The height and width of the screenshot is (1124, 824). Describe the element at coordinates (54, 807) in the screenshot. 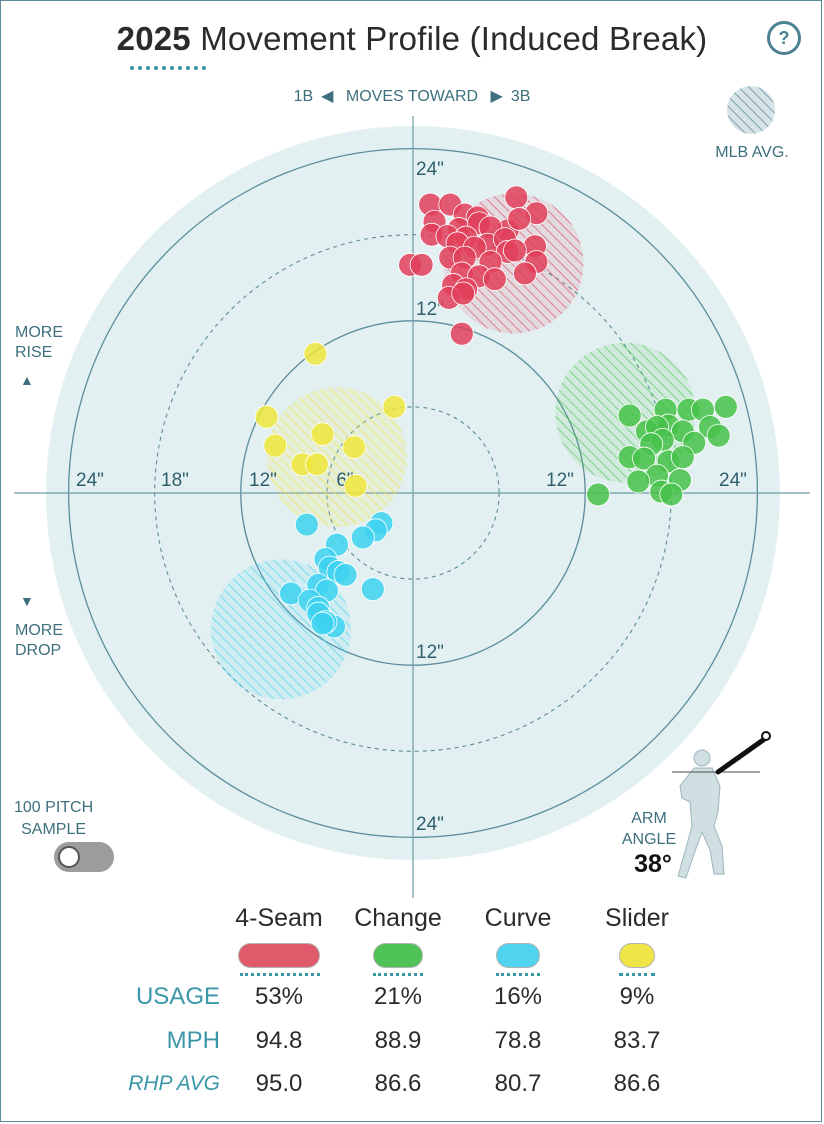

I see `pitch-sample-line1: 100 PITCH` at that location.